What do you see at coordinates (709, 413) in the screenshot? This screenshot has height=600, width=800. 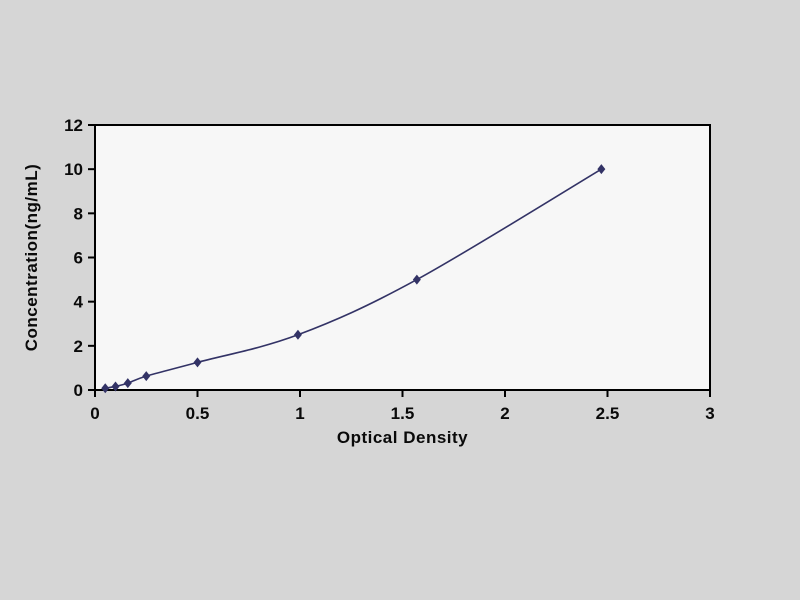 I see `x-tick-label: 3` at bounding box center [709, 413].